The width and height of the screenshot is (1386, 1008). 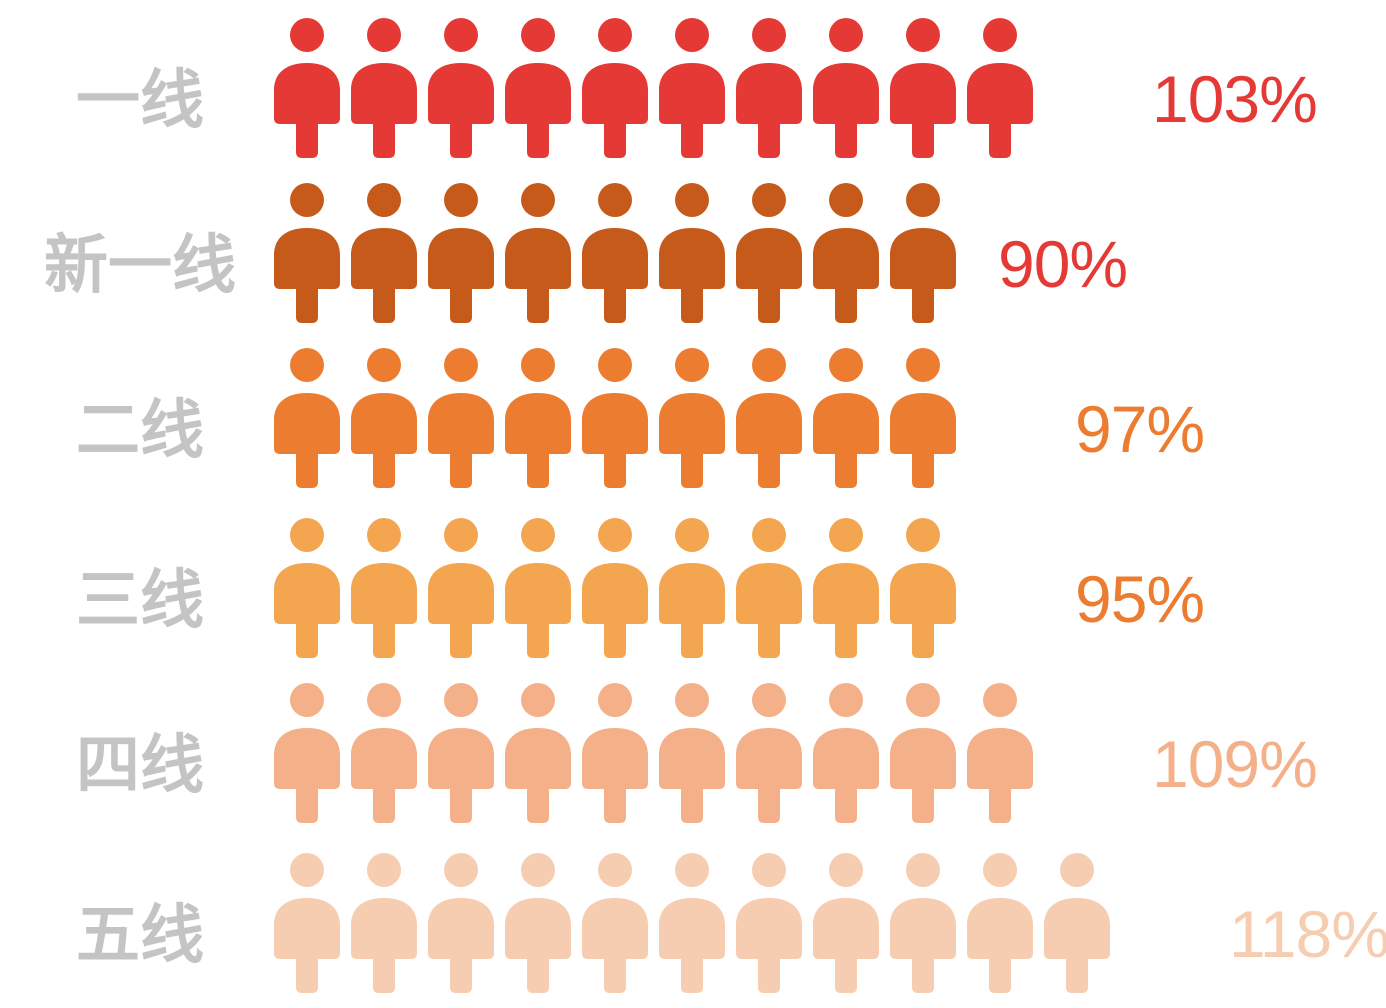 I want to click on value-label: 97%, so click(x=1139, y=429).